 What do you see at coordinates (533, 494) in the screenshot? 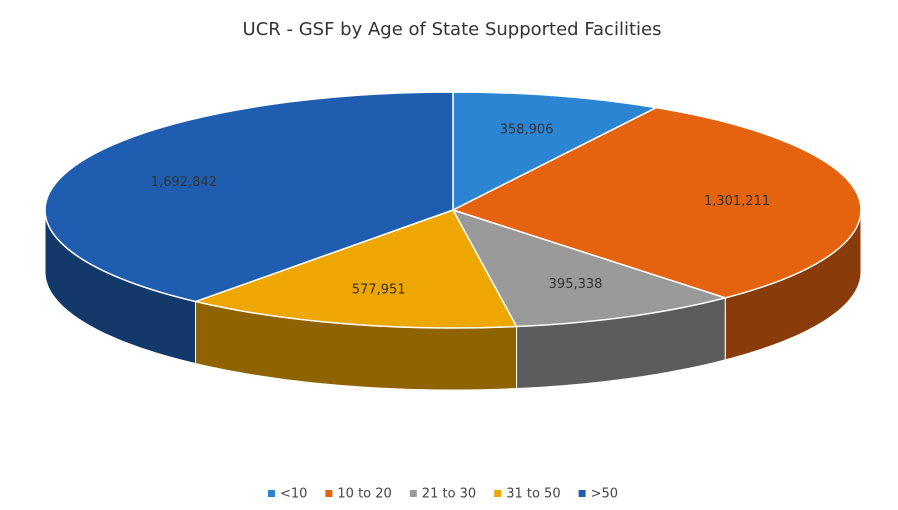
I see `legend-label: 31 to 50` at bounding box center [533, 494].